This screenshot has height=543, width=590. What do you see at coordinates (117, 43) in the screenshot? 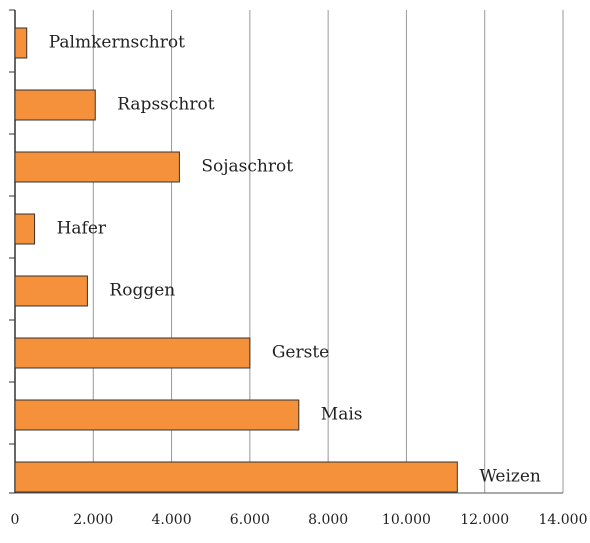
I see `category-label: Palmkernschrot` at bounding box center [117, 43].